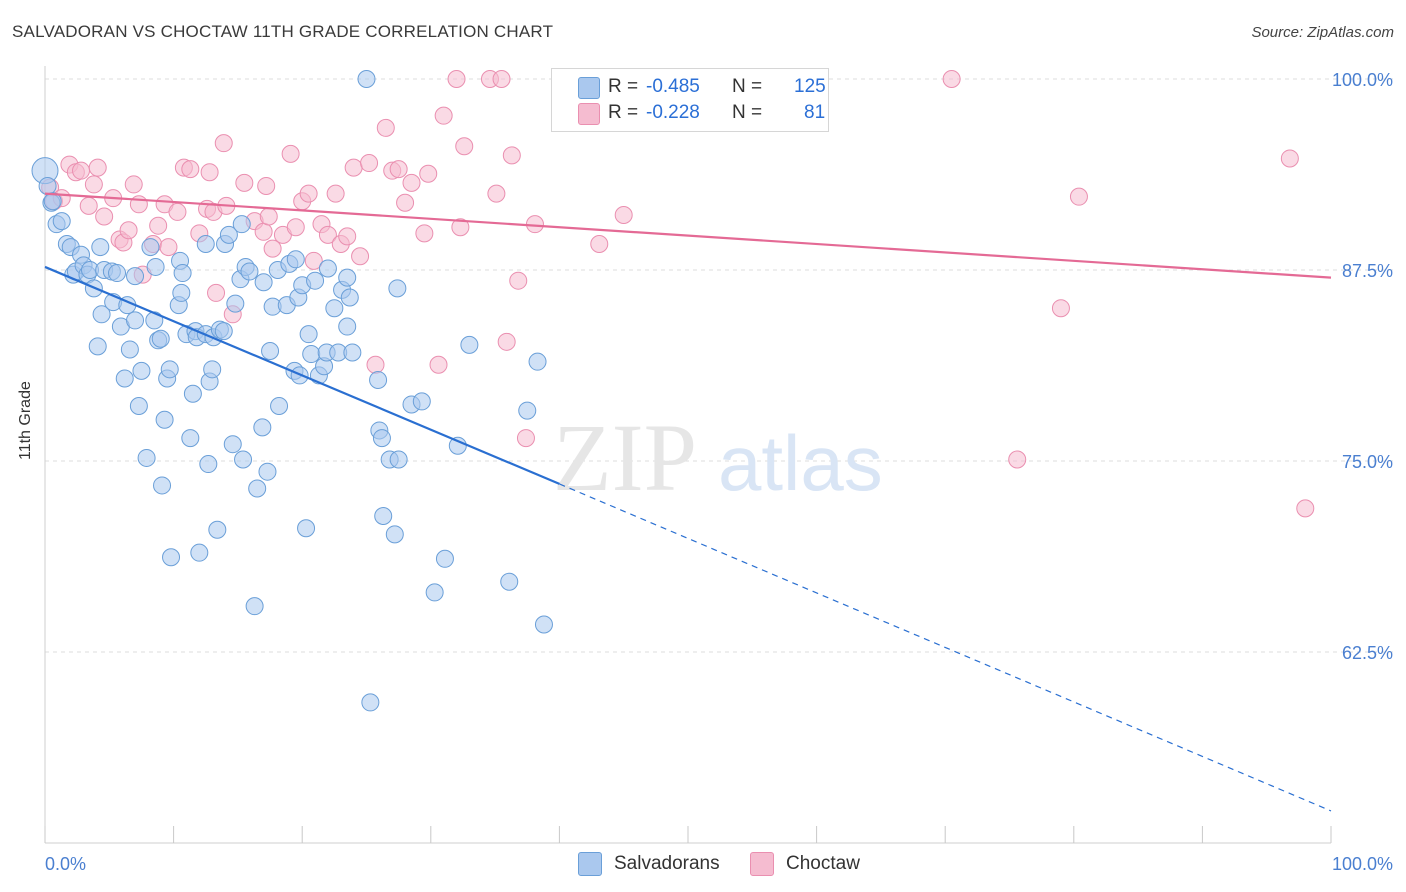 The height and width of the screenshot is (892, 1406). Describe the element at coordinates (1362, 80) in the screenshot. I see `y-tick-label: 100.0%` at that location.